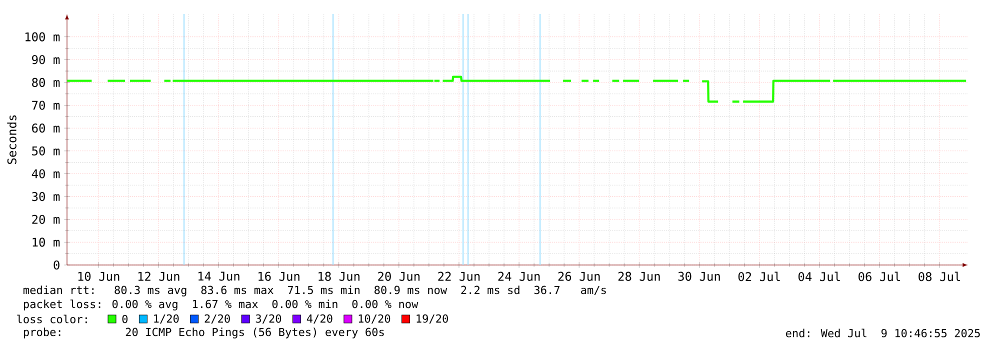 This screenshot has height=347, width=997. I want to click on x-tick-label: 30 Jun, so click(699, 276).